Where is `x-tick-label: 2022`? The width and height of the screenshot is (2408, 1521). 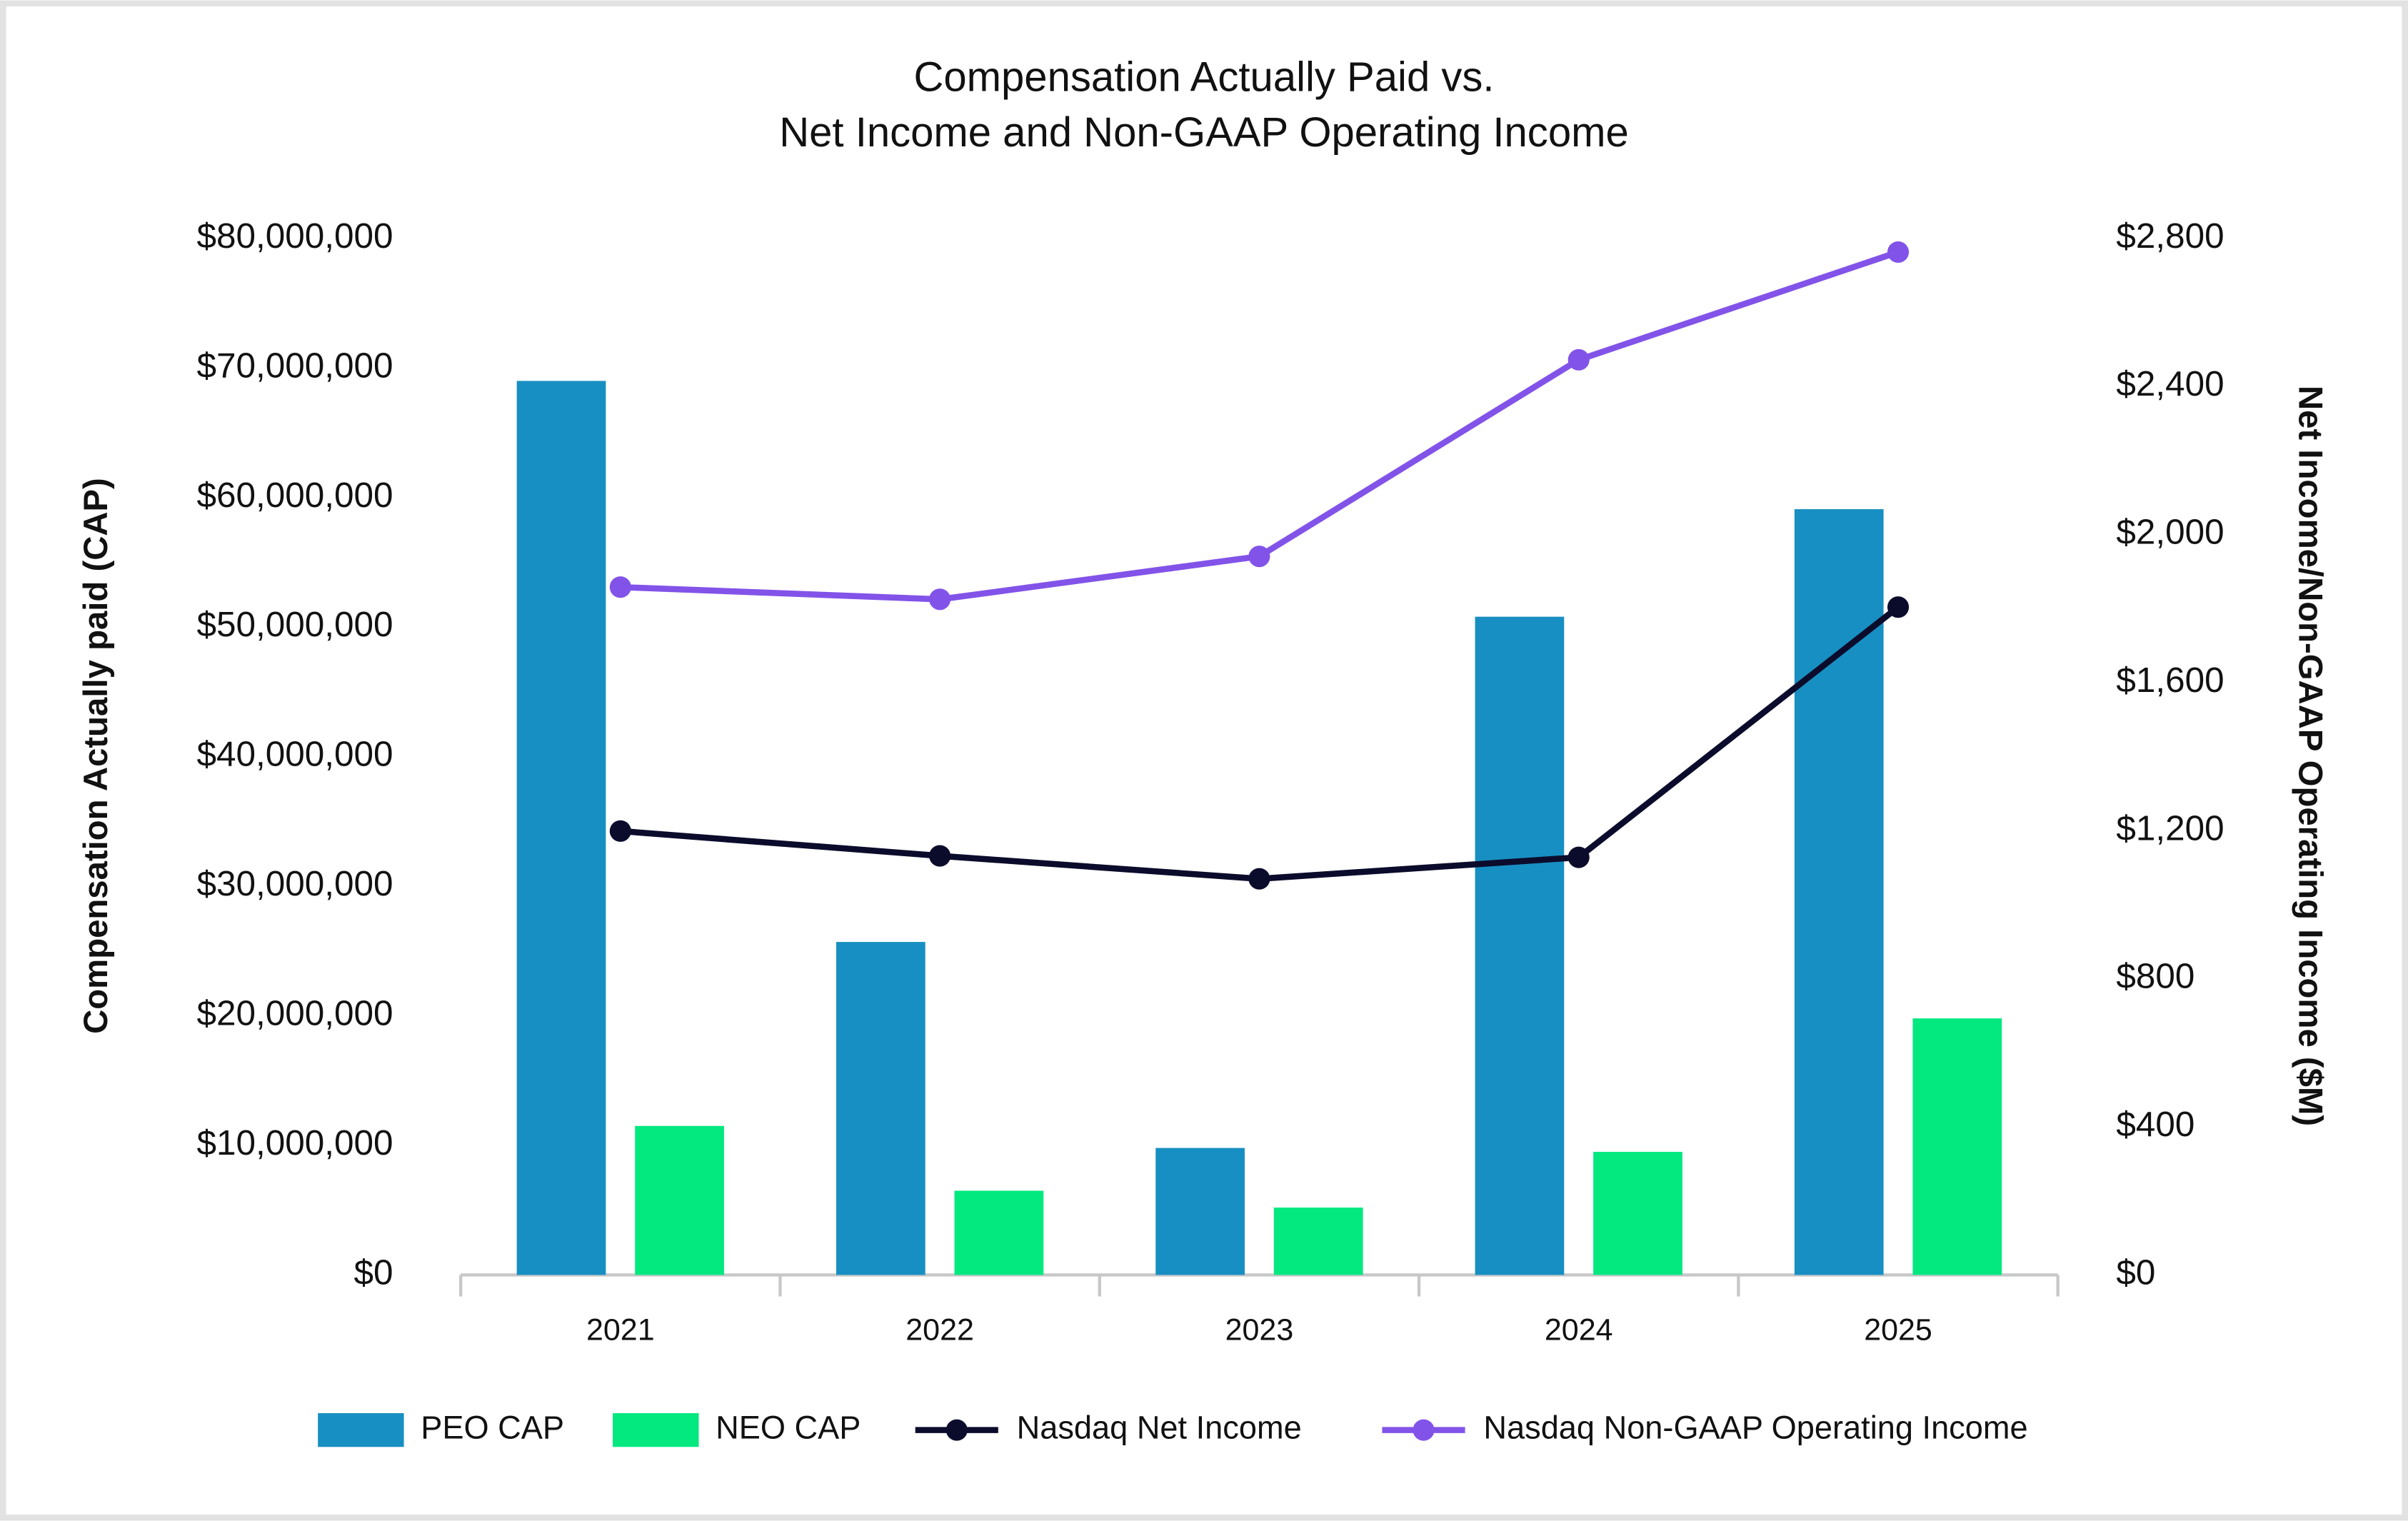 x-tick-label: 2022 is located at coordinates (939, 1330).